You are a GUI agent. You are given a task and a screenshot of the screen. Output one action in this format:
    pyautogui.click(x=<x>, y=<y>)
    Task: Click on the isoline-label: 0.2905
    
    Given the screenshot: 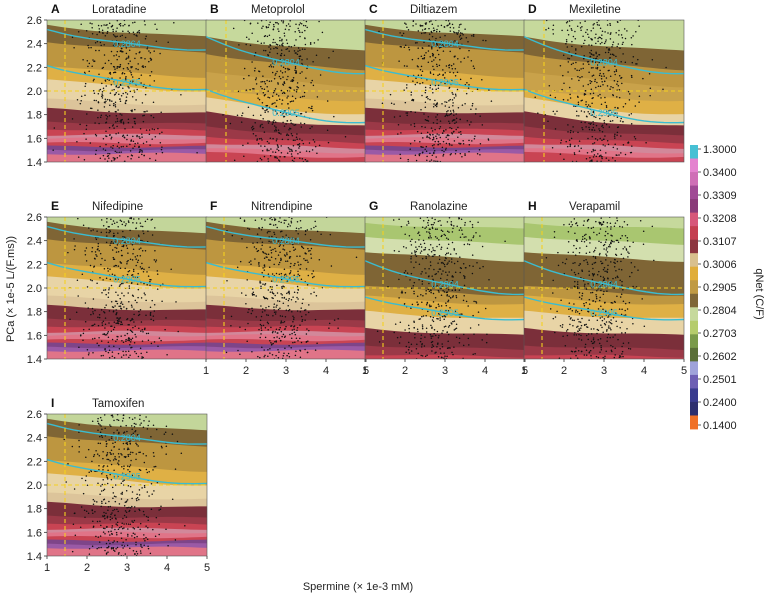 What is the action you would take?
    pyautogui.click(x=286, y=280)
    